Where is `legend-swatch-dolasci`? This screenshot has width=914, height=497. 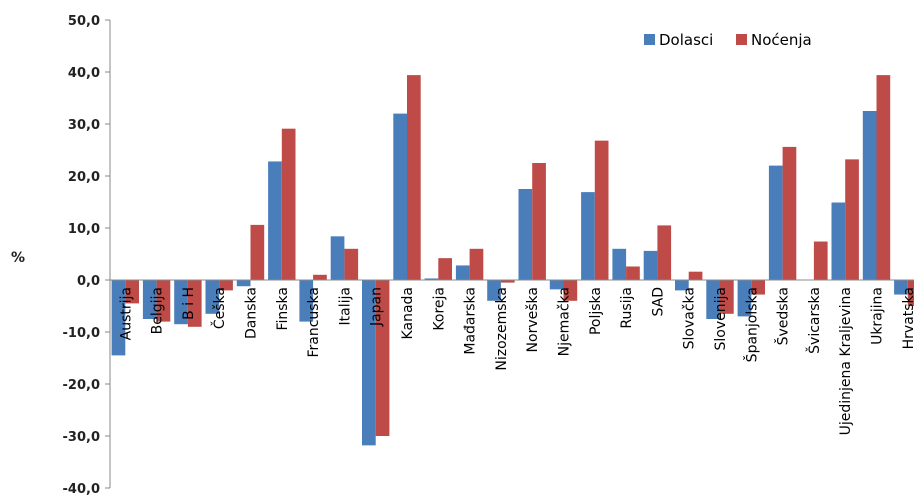
legend-swatch-dolasci is located at coordinates (649, 39).